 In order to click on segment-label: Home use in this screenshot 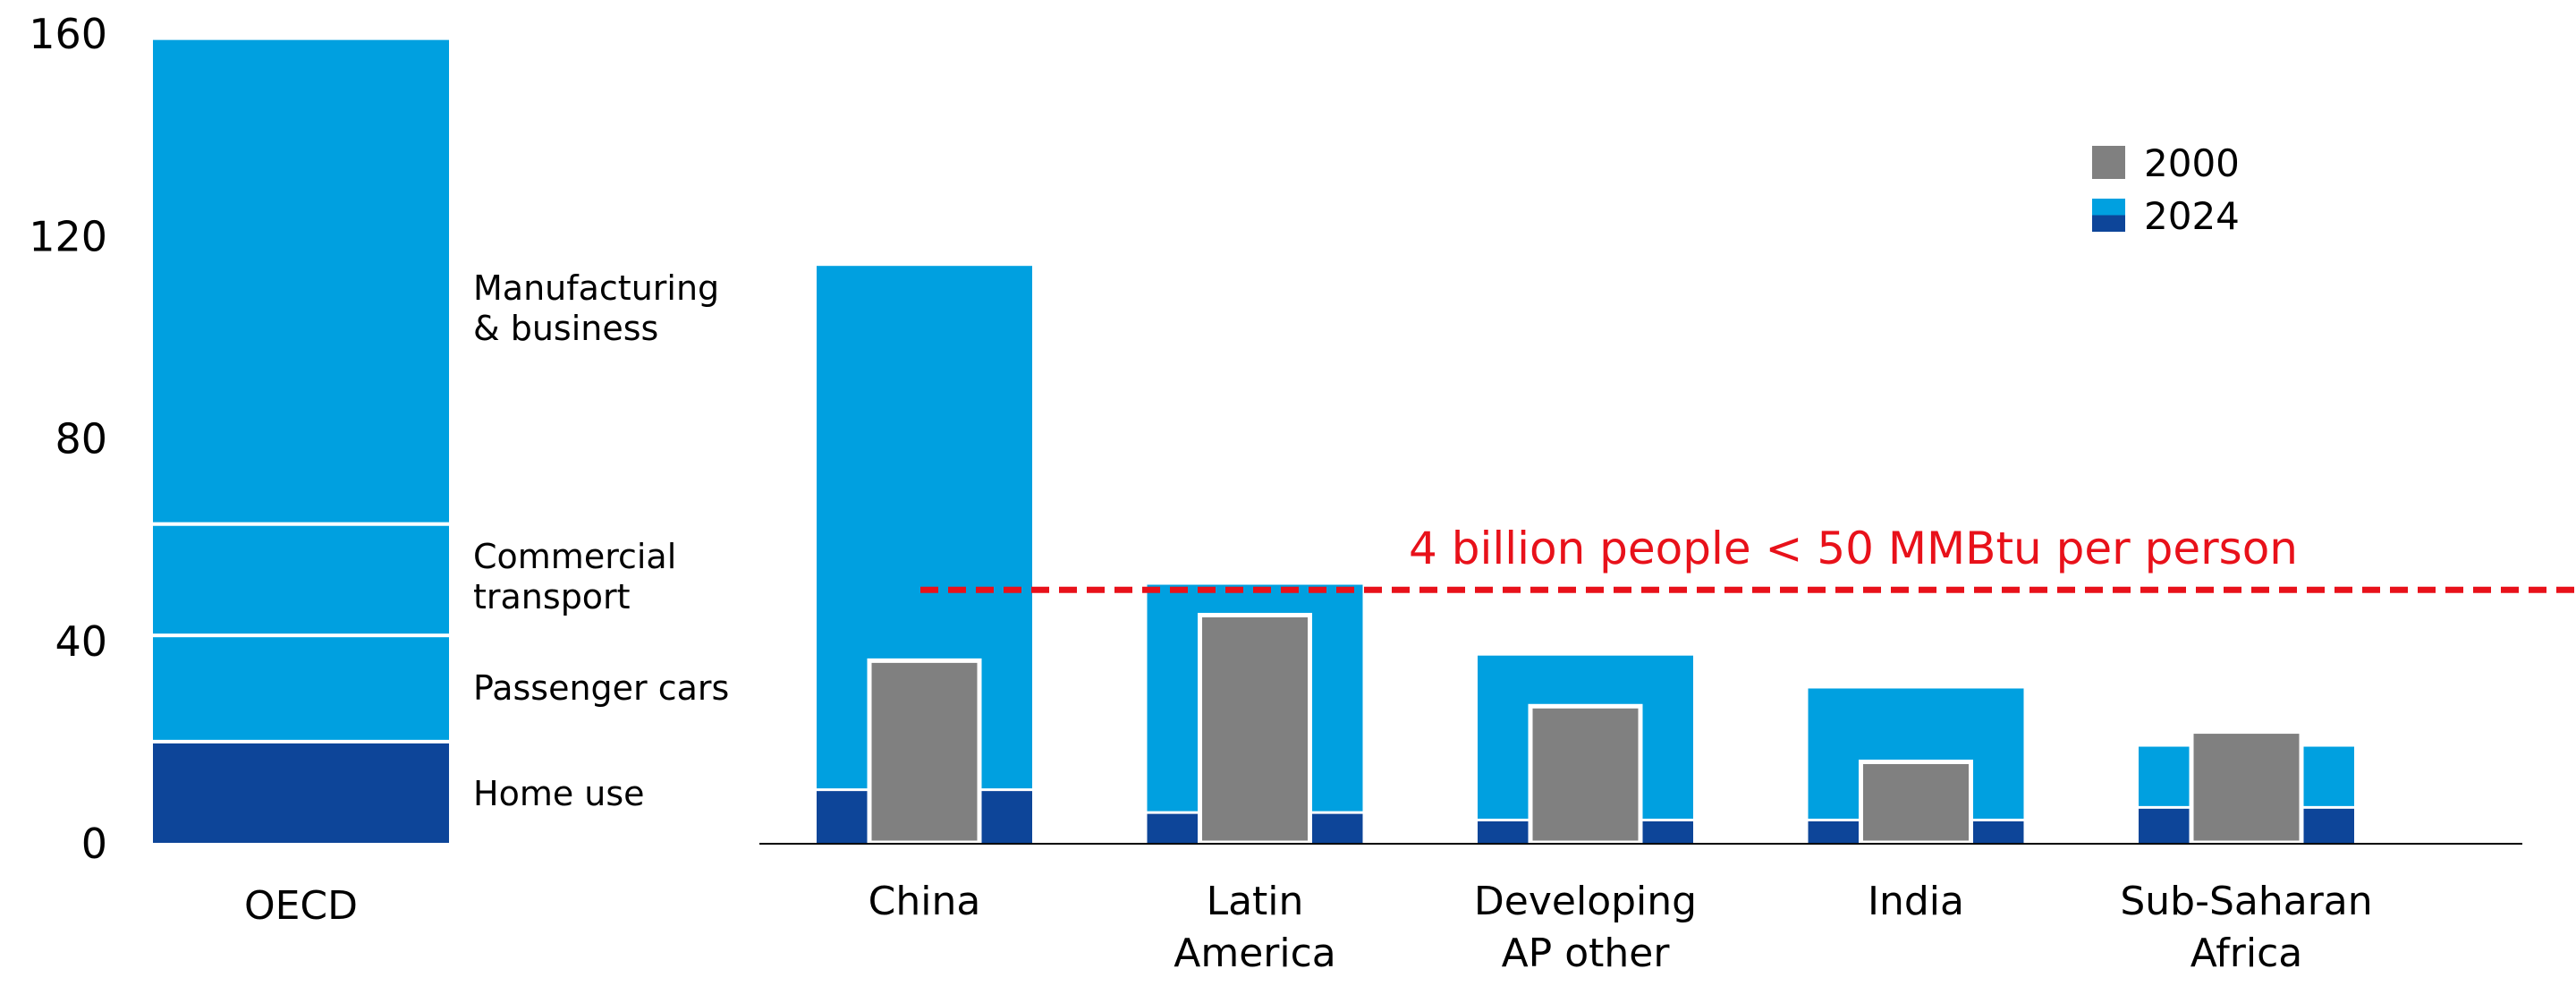, I will do `click(559, 793)`.